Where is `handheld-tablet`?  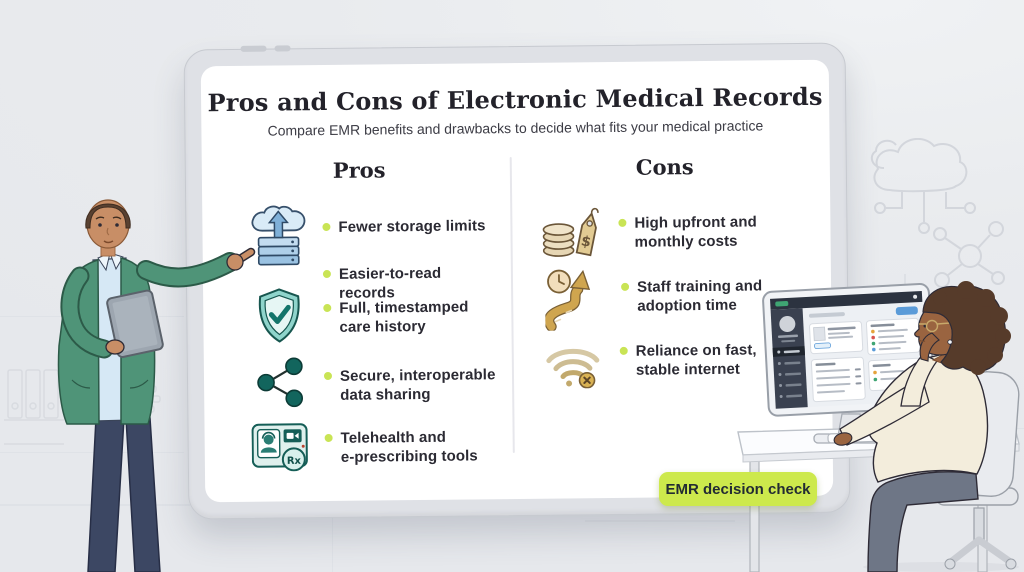 handheld-tablet is located at coordinates (135, 323).